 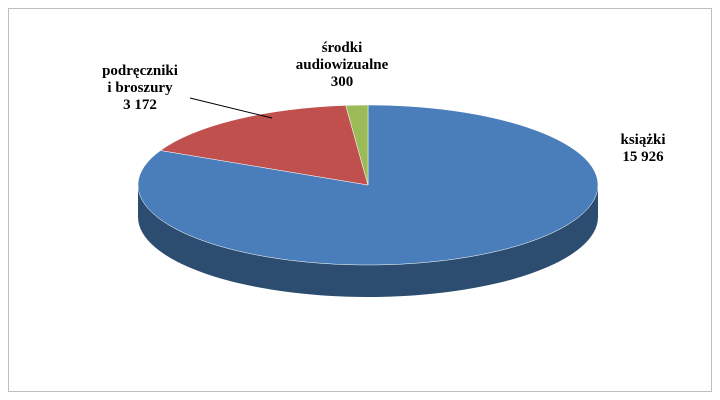 I want to click on label-name: podręczniki i broszury, so click(x=140, y=79).